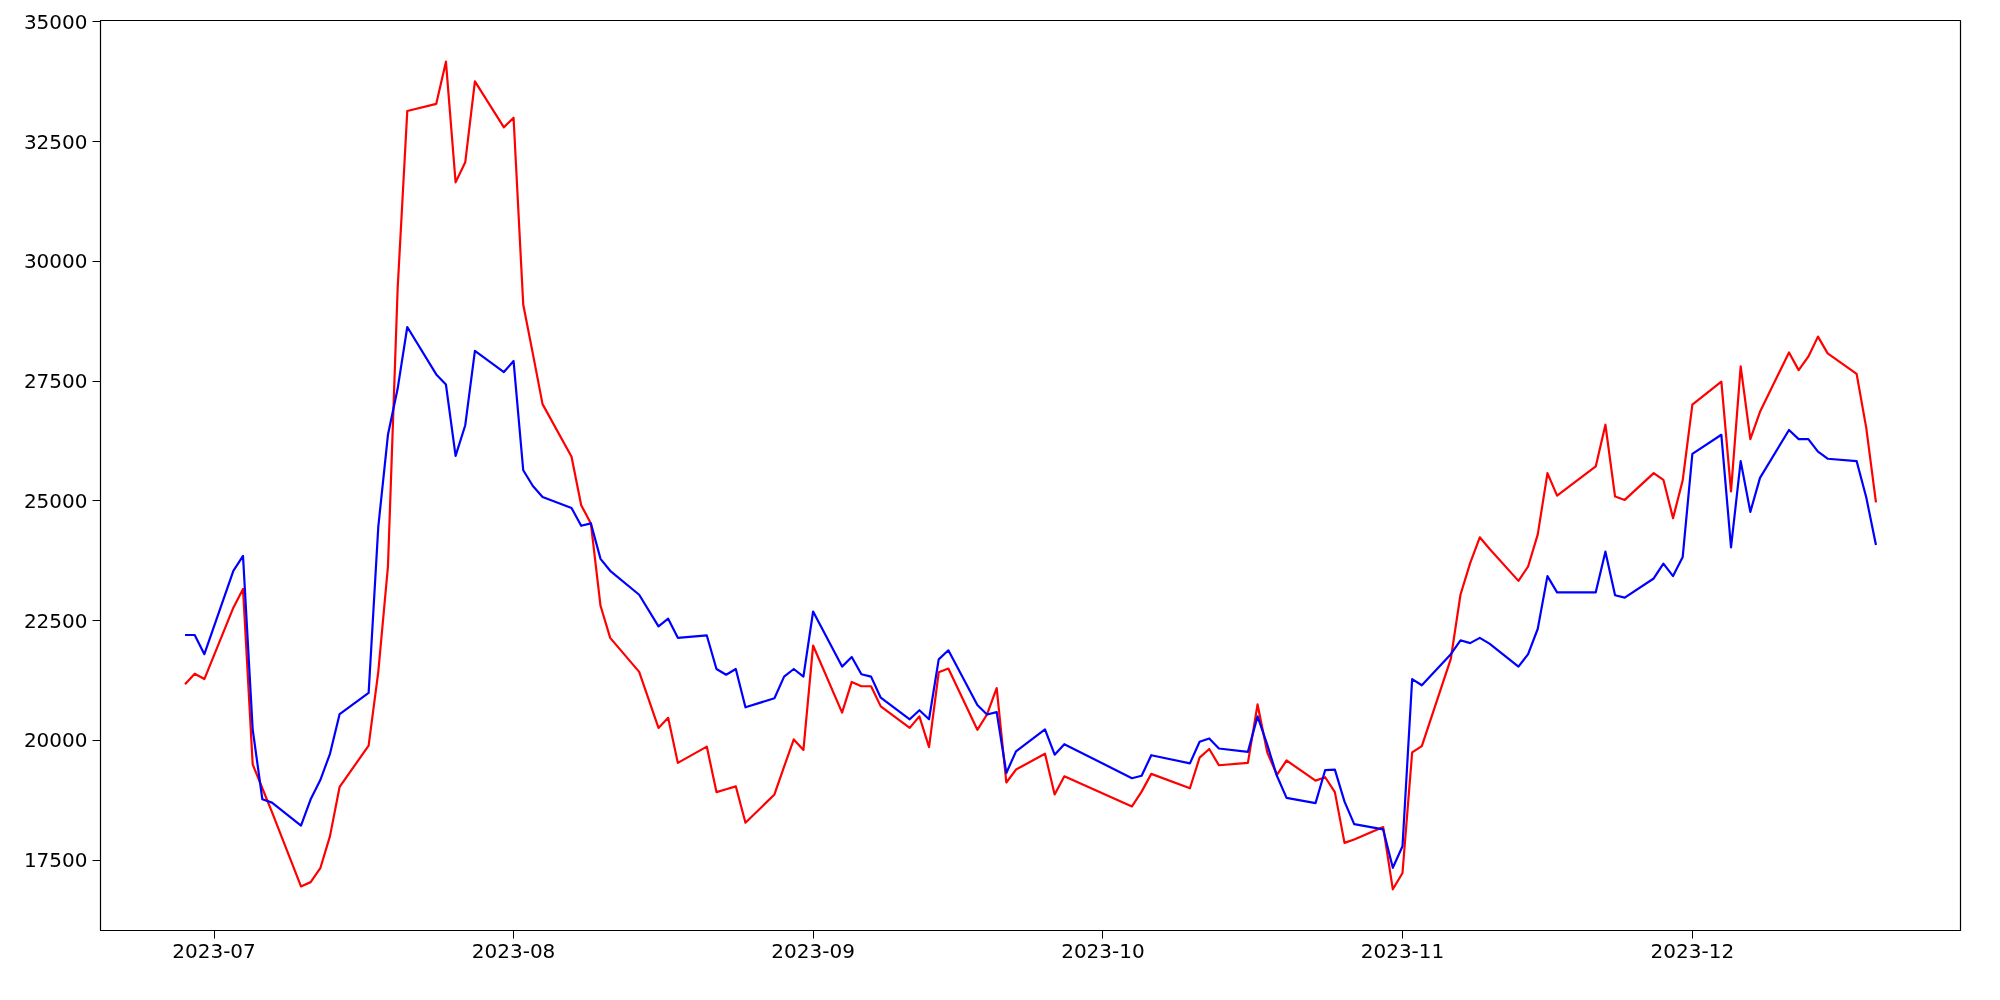 This screenshot has height=1000, width=2000. Describe the element at coordinates (55, 620) in the screenshot. I see `y-tick-label: 22500` at that location.